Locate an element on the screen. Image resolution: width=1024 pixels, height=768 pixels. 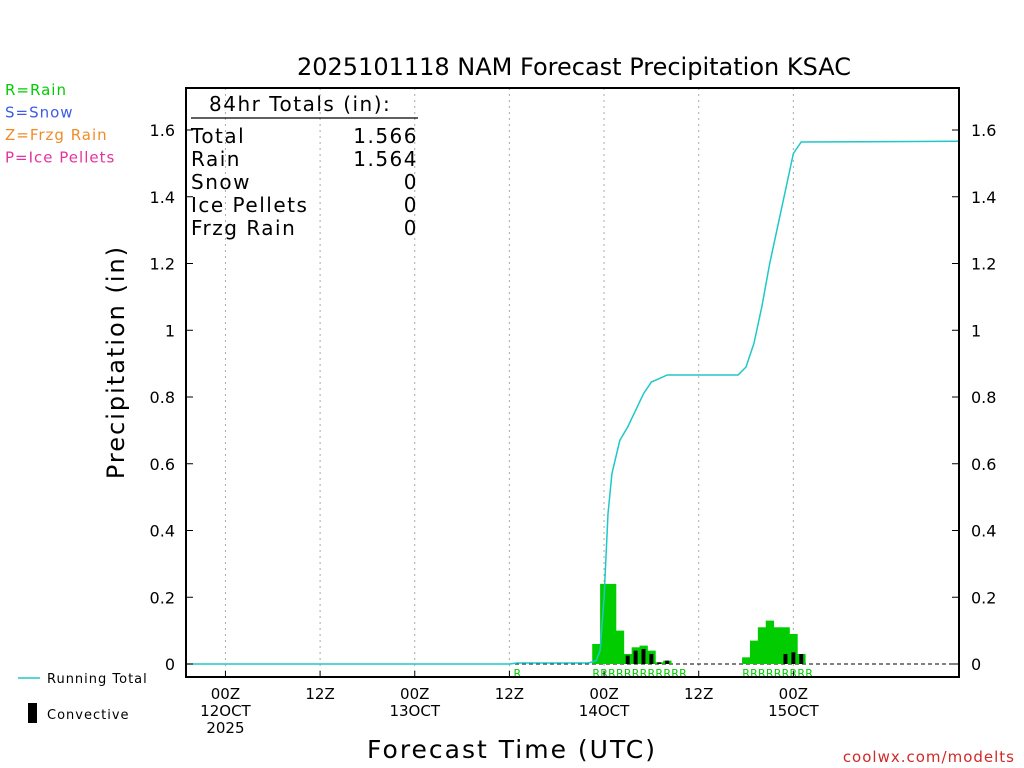
precip-bars is located at coordinates (699, 623).